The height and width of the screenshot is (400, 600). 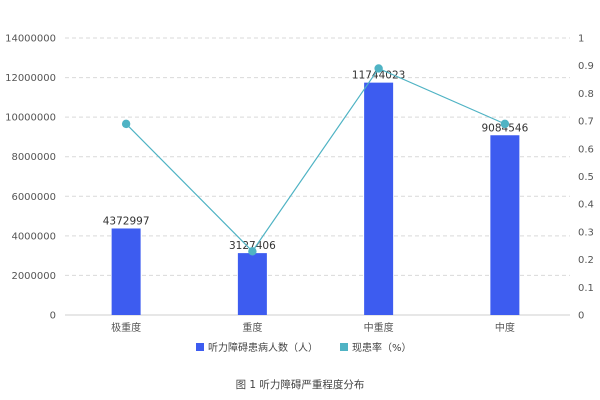 I want to click on left-axis-tick-label: 10000000, so click(x=30, y=118).